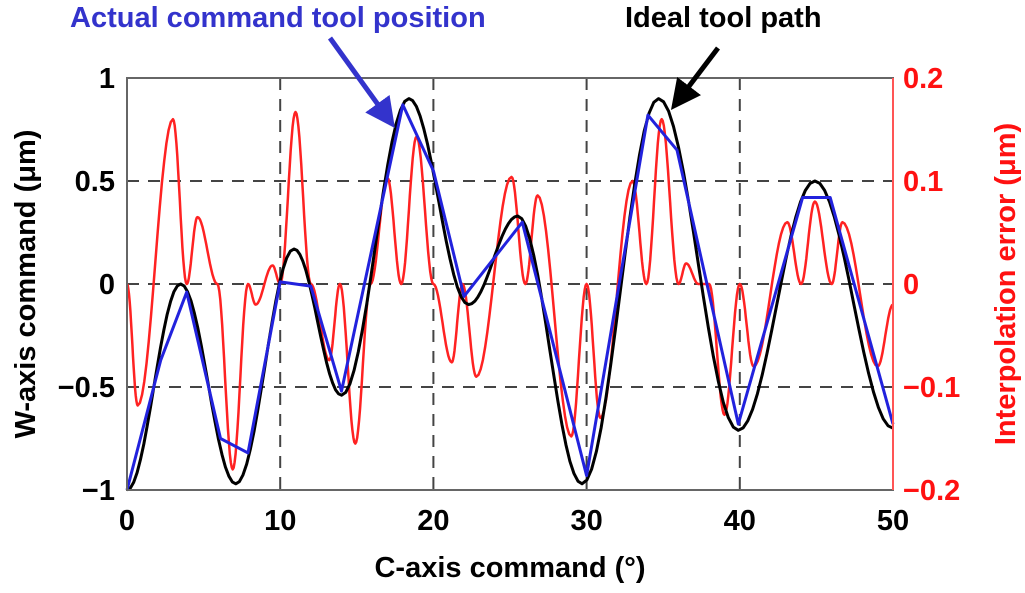 The image size is (1025, 593). Describe the element at coordinates (278, 18) in the screenshot. I see `annotation-actual: Actual command tool position` at that location.